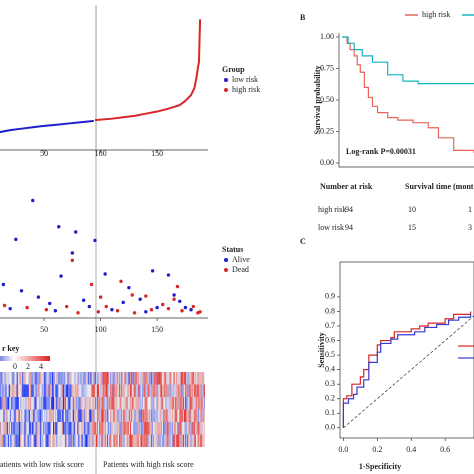  I want to click on y-tick-label: 0.5, so click(330, 354).